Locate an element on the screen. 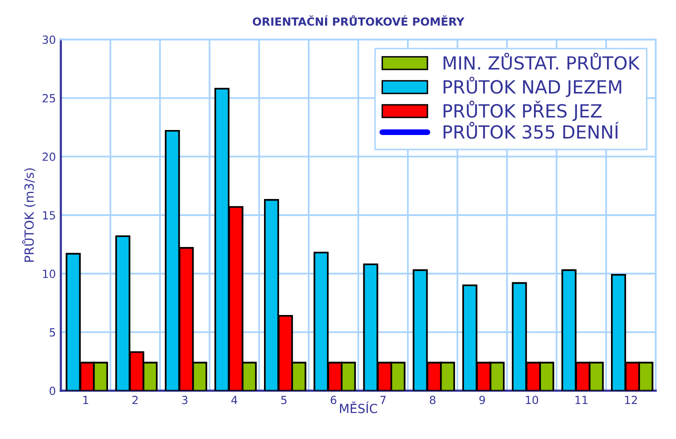 Image resolution: width=676 pixels, height=439 pixels. chart-title: ORIENTAČNÍ PRŮTOKOVÉ POMĚRY is located at coordinates (358, 20).